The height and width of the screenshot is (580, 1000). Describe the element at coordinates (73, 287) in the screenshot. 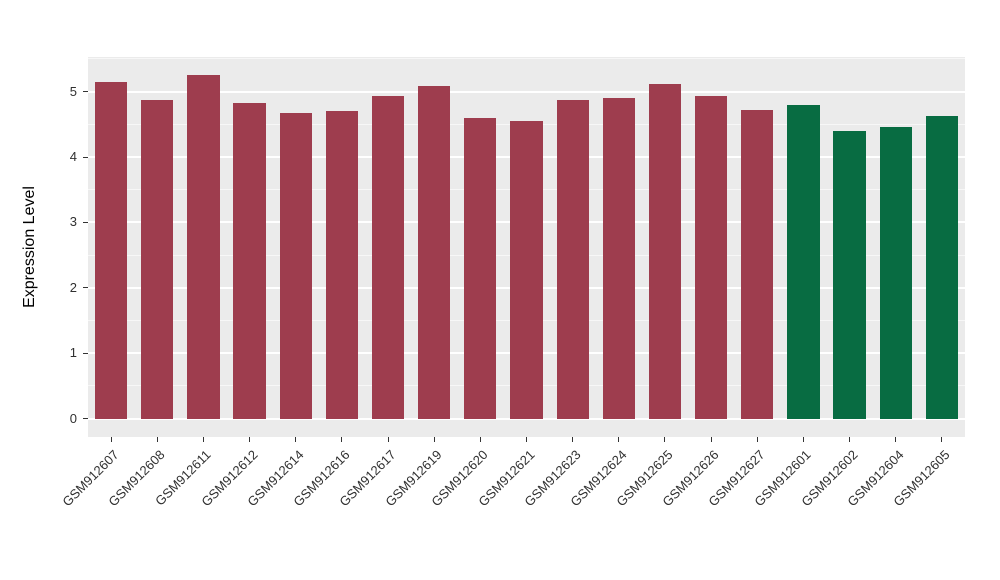

I see `y-tick-label: 2` at that location.